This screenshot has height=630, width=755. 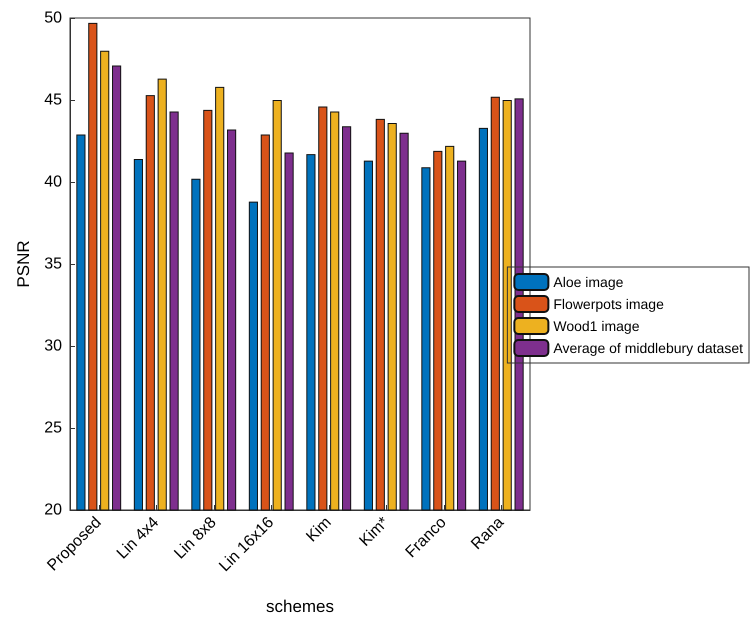 What do you see at coordinates (53, 510) in the screenshot?
I see `y-tick-label: 20` at bounding box center [53, 510].